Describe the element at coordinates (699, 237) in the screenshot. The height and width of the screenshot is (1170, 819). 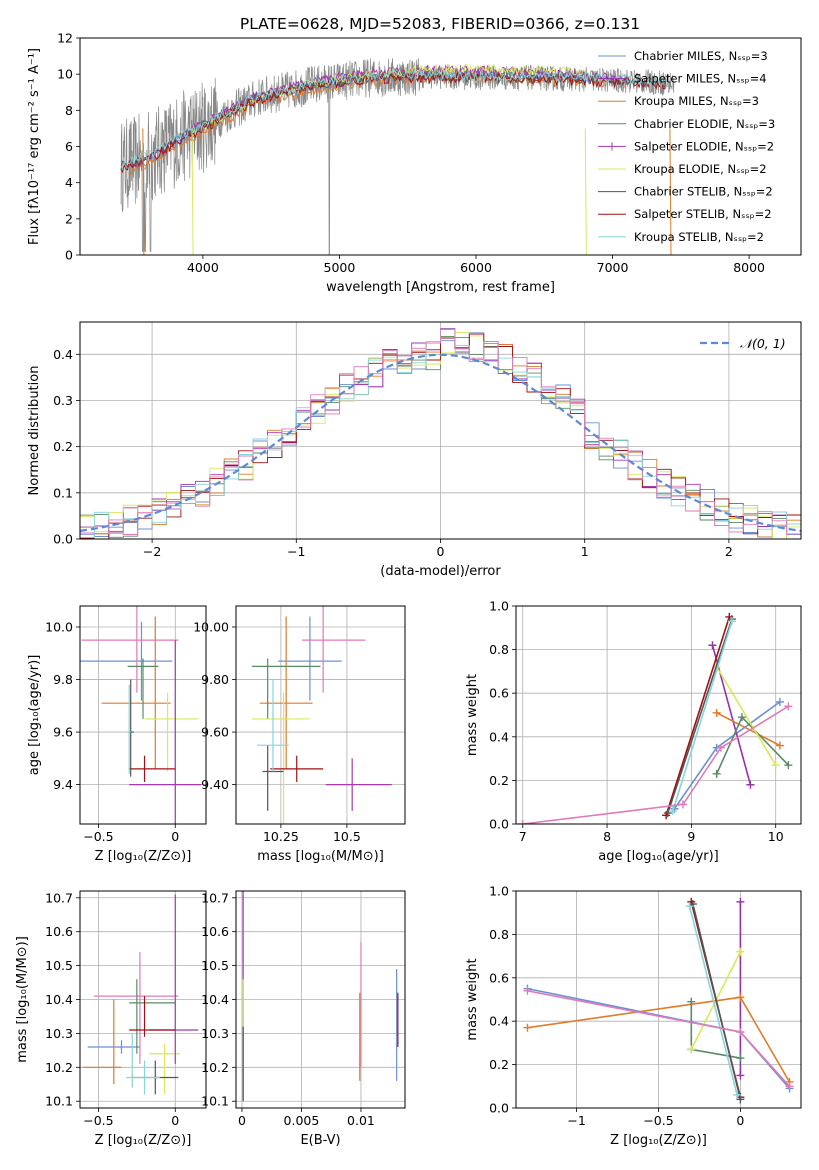
I see `legend-label: Kroupa STELIB, Nₛₛₚ=2` at that location.